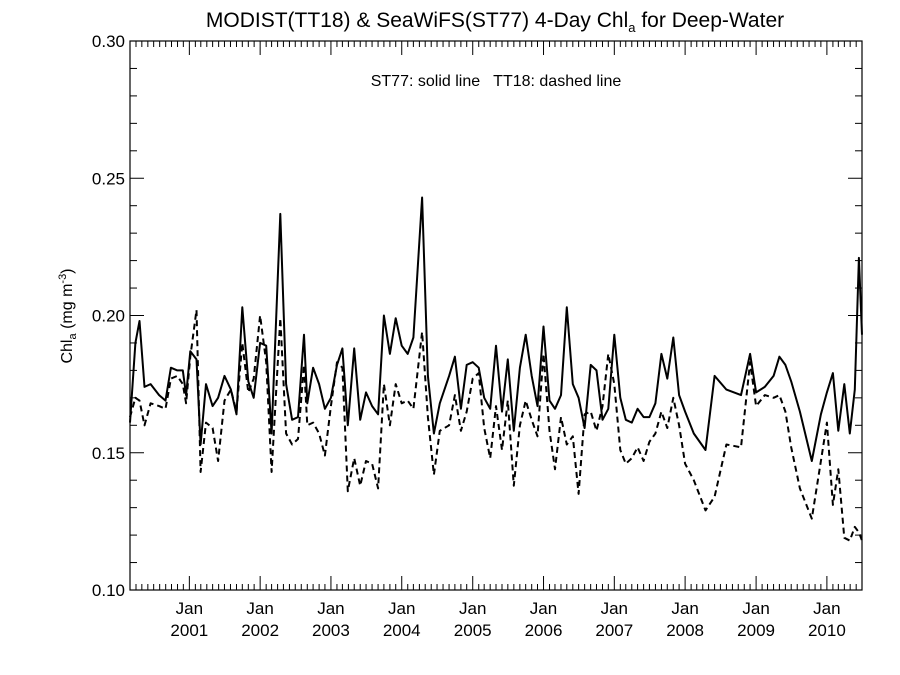 The height and width of the screenshot is (675, 900). What do you see at coordinates (108, 178) in the screenshot?
I see `y-tick-label: 0.25` at bounding box center [108, 178].